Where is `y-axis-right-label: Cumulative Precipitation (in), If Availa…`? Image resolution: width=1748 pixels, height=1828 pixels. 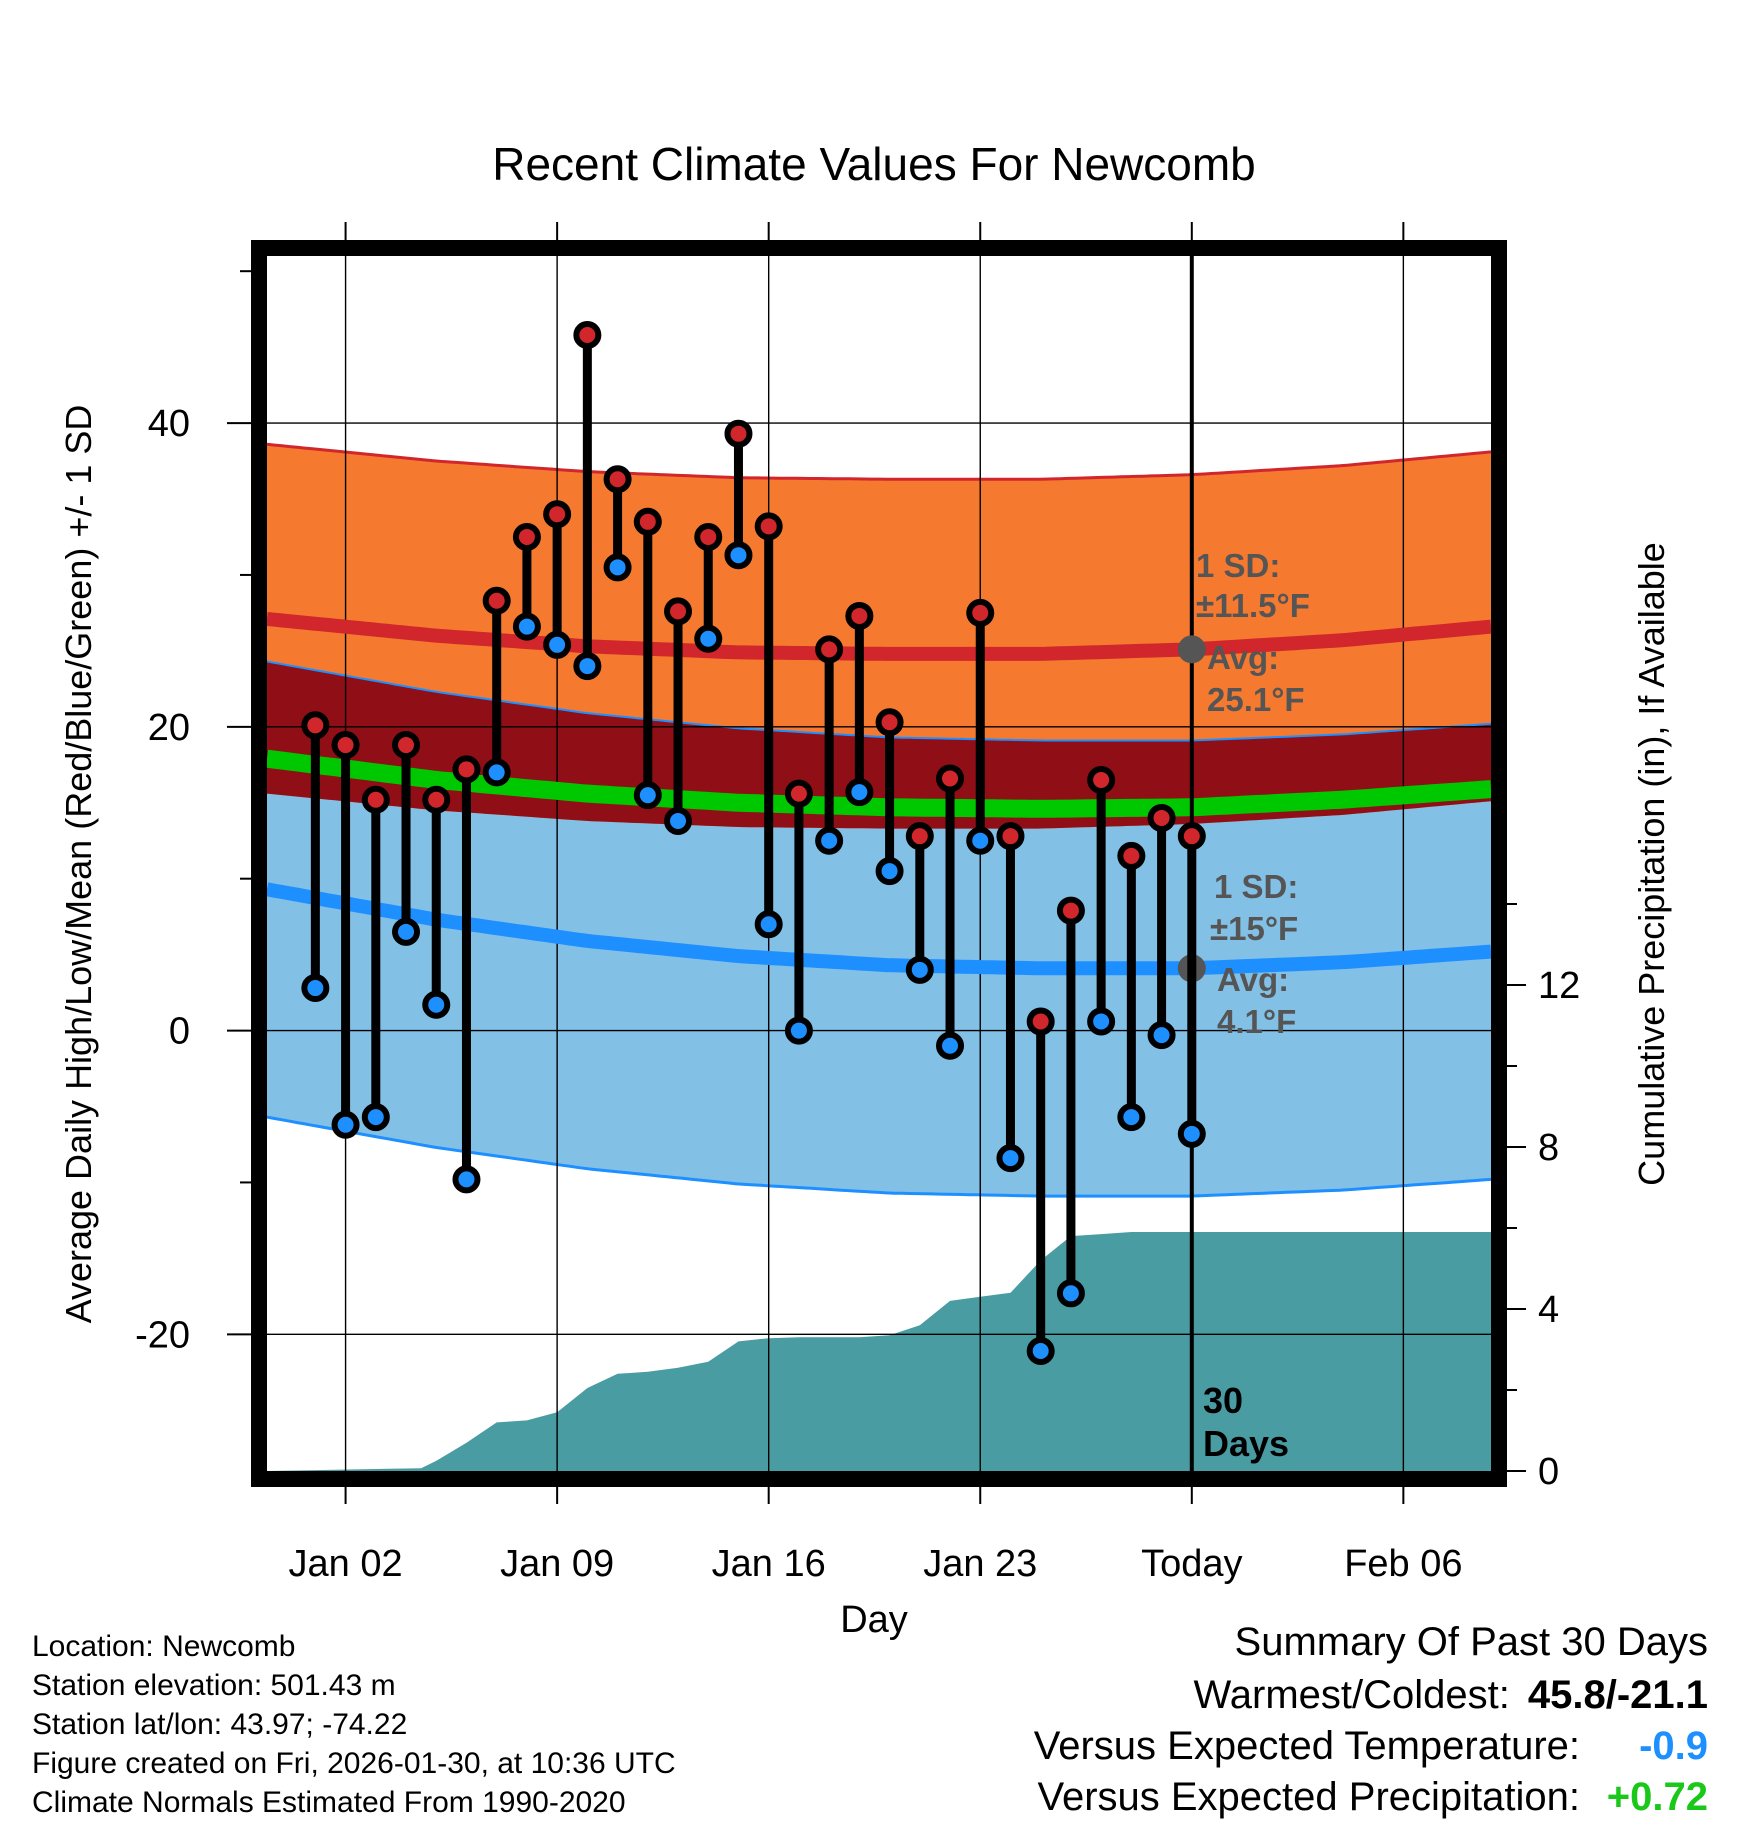 y-axis-right-label: Cumulative Precipitation (in), If Availa… is located at coordinates (1651, 864).